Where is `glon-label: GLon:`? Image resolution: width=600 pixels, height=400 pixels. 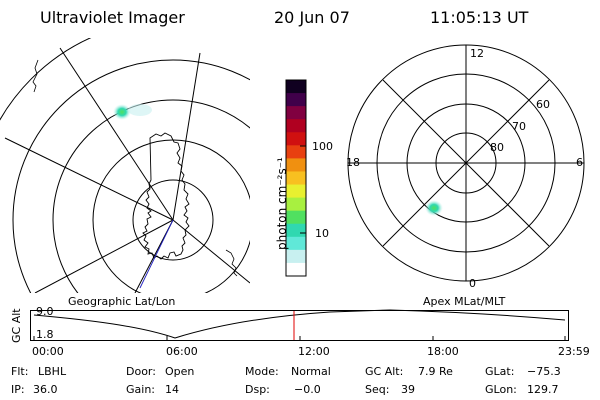
glon-label: GLon: is located at coordinates (501, 389).